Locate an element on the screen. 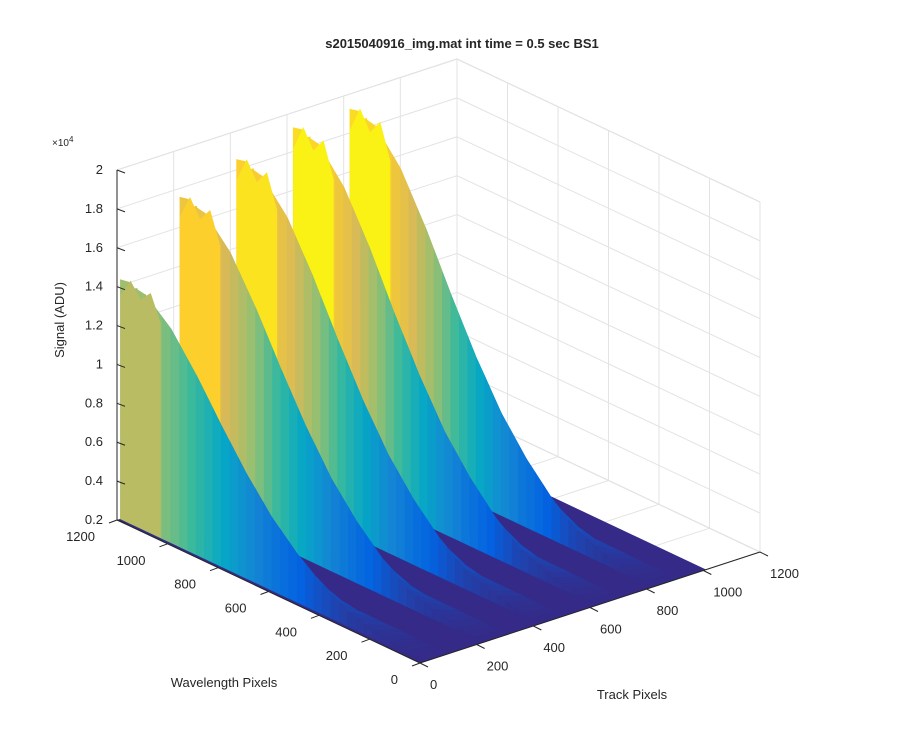 The image size is (900, 750). z-tick-label: 1.6 is located at coordinates (94, 247).